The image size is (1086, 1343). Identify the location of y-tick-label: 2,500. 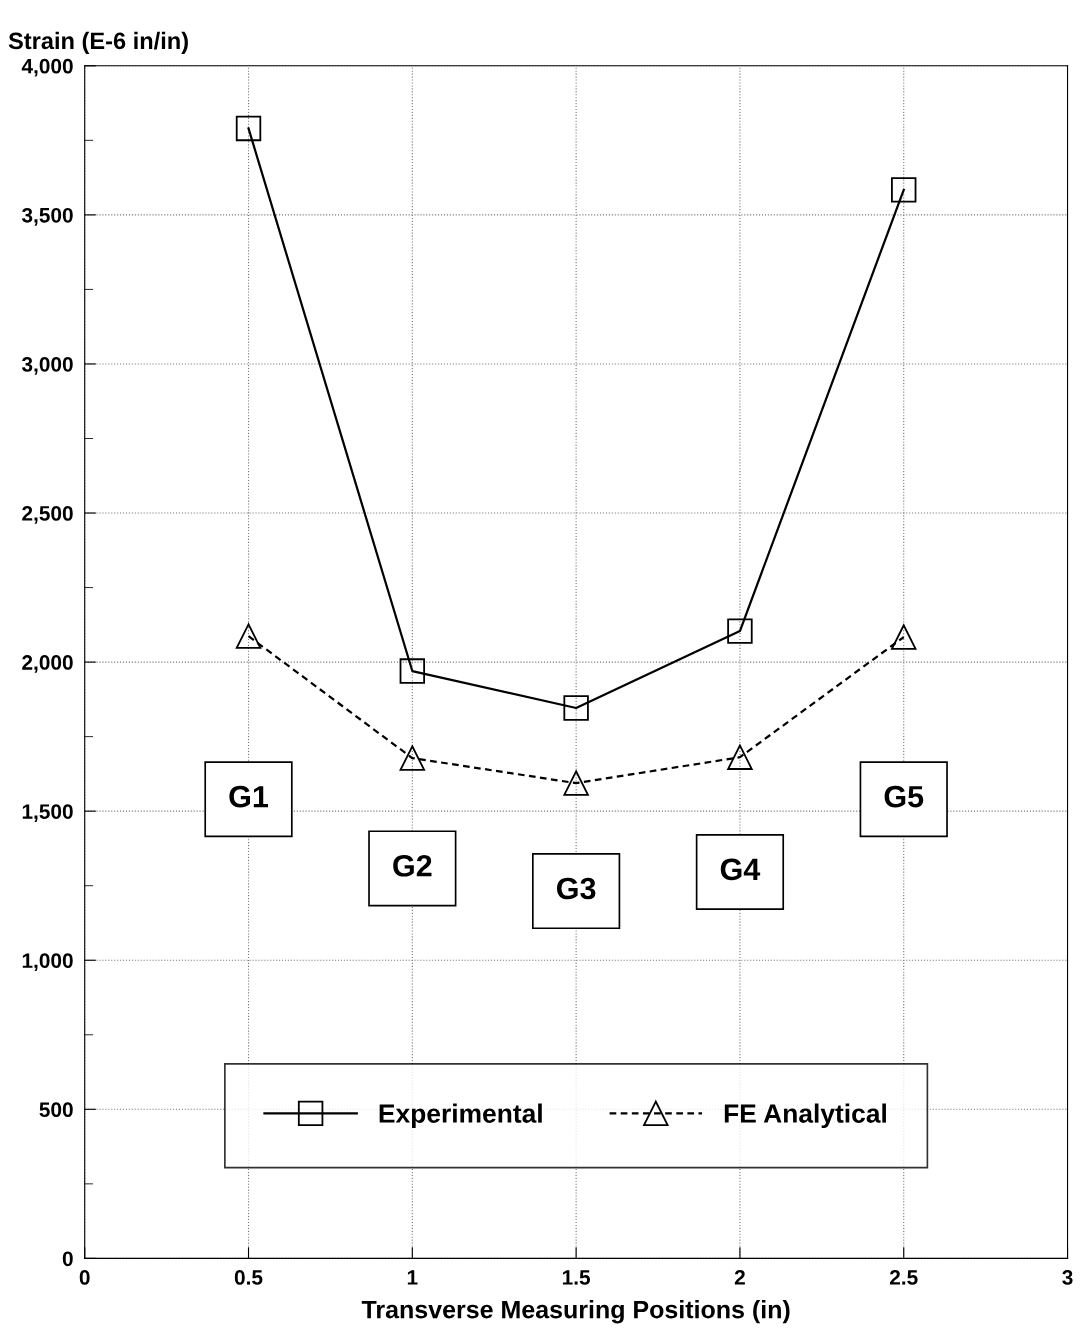
(47, 515).